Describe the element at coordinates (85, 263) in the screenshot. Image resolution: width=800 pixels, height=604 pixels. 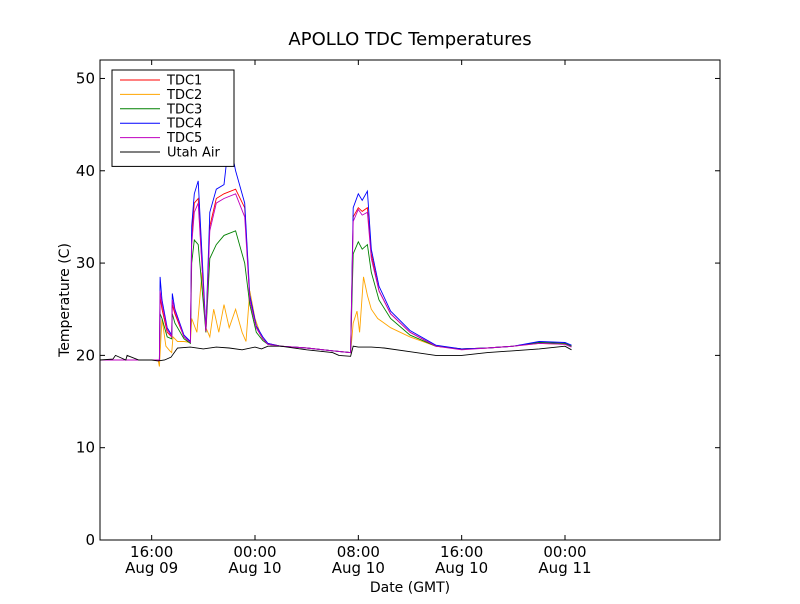
I see `y-tick-label: 30` at that location.